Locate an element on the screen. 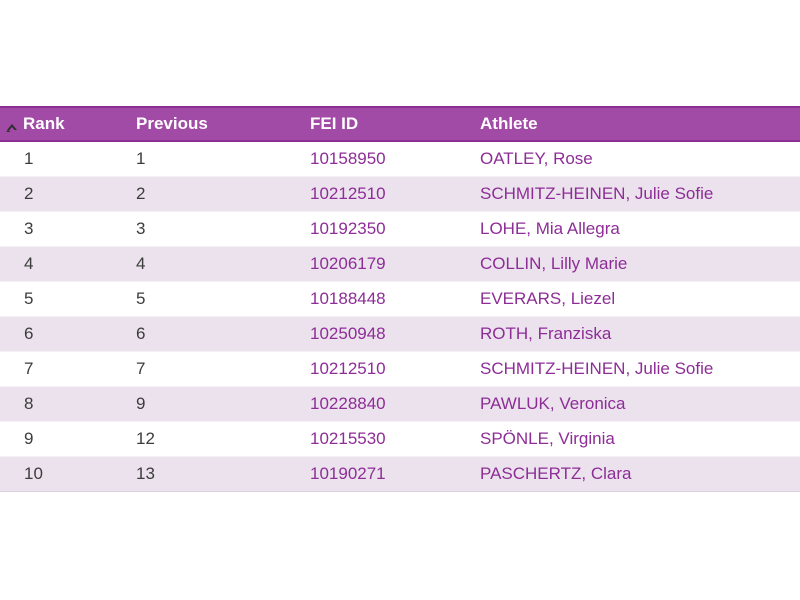 This screenshot has width=800, height=600. table-header: Rank Previous FEI ID Athlete is located at coordinates (400, 124).